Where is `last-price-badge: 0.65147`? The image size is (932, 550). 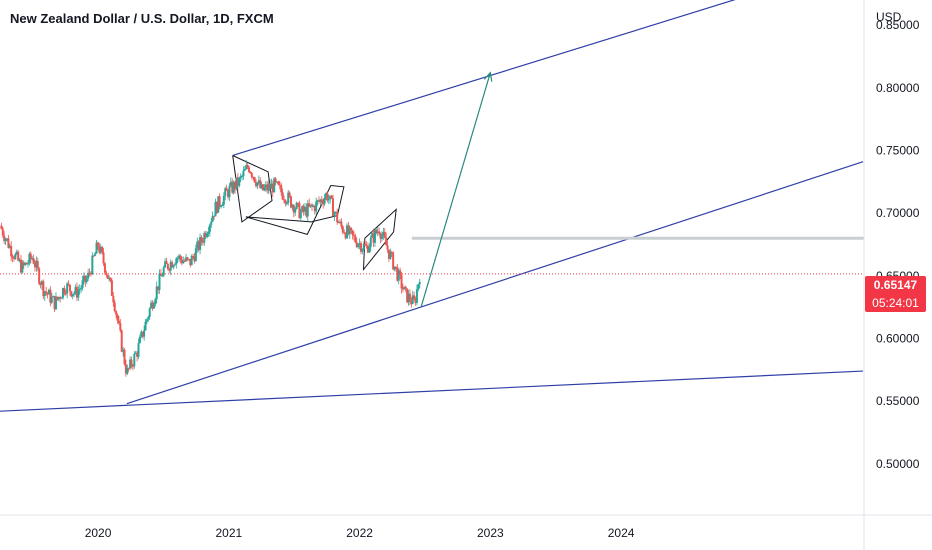 last-price-badge: 0.65147 is located at coordinates (895, 285).